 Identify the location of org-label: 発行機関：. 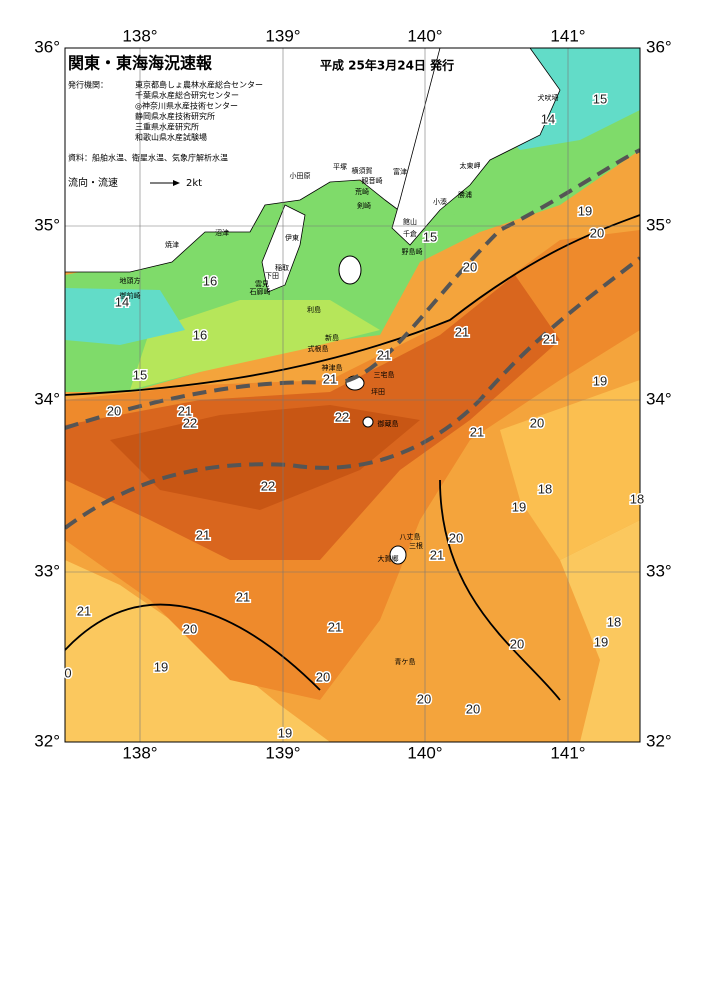
(88, 85).